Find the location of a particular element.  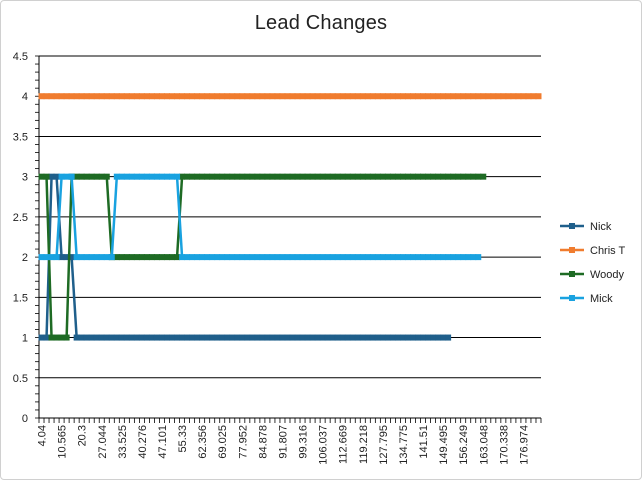

x-tick-label-23: 170.338 is located at coordinates (504, 445).